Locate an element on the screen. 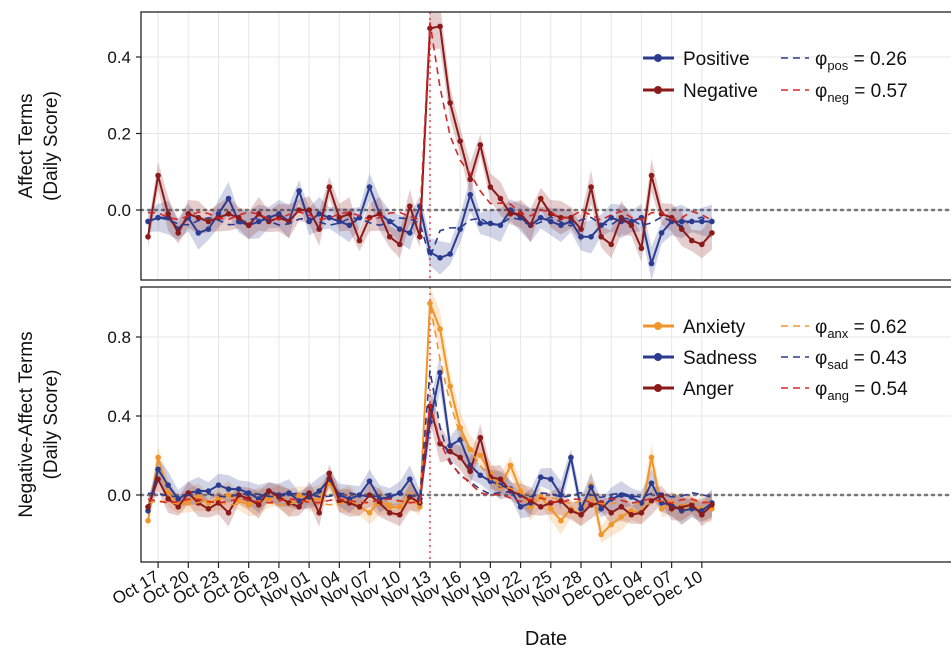 The height and width of the screenshot is (655, 951). y-tick-label: 0.8 is located at coordinates (119, 337).